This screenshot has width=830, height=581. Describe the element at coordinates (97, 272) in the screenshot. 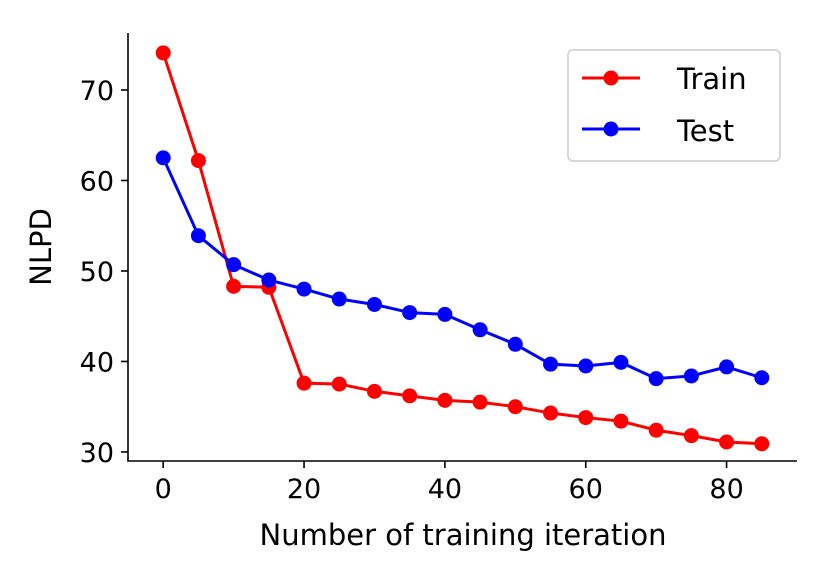

I see `y-tick-label: 50` at that location.